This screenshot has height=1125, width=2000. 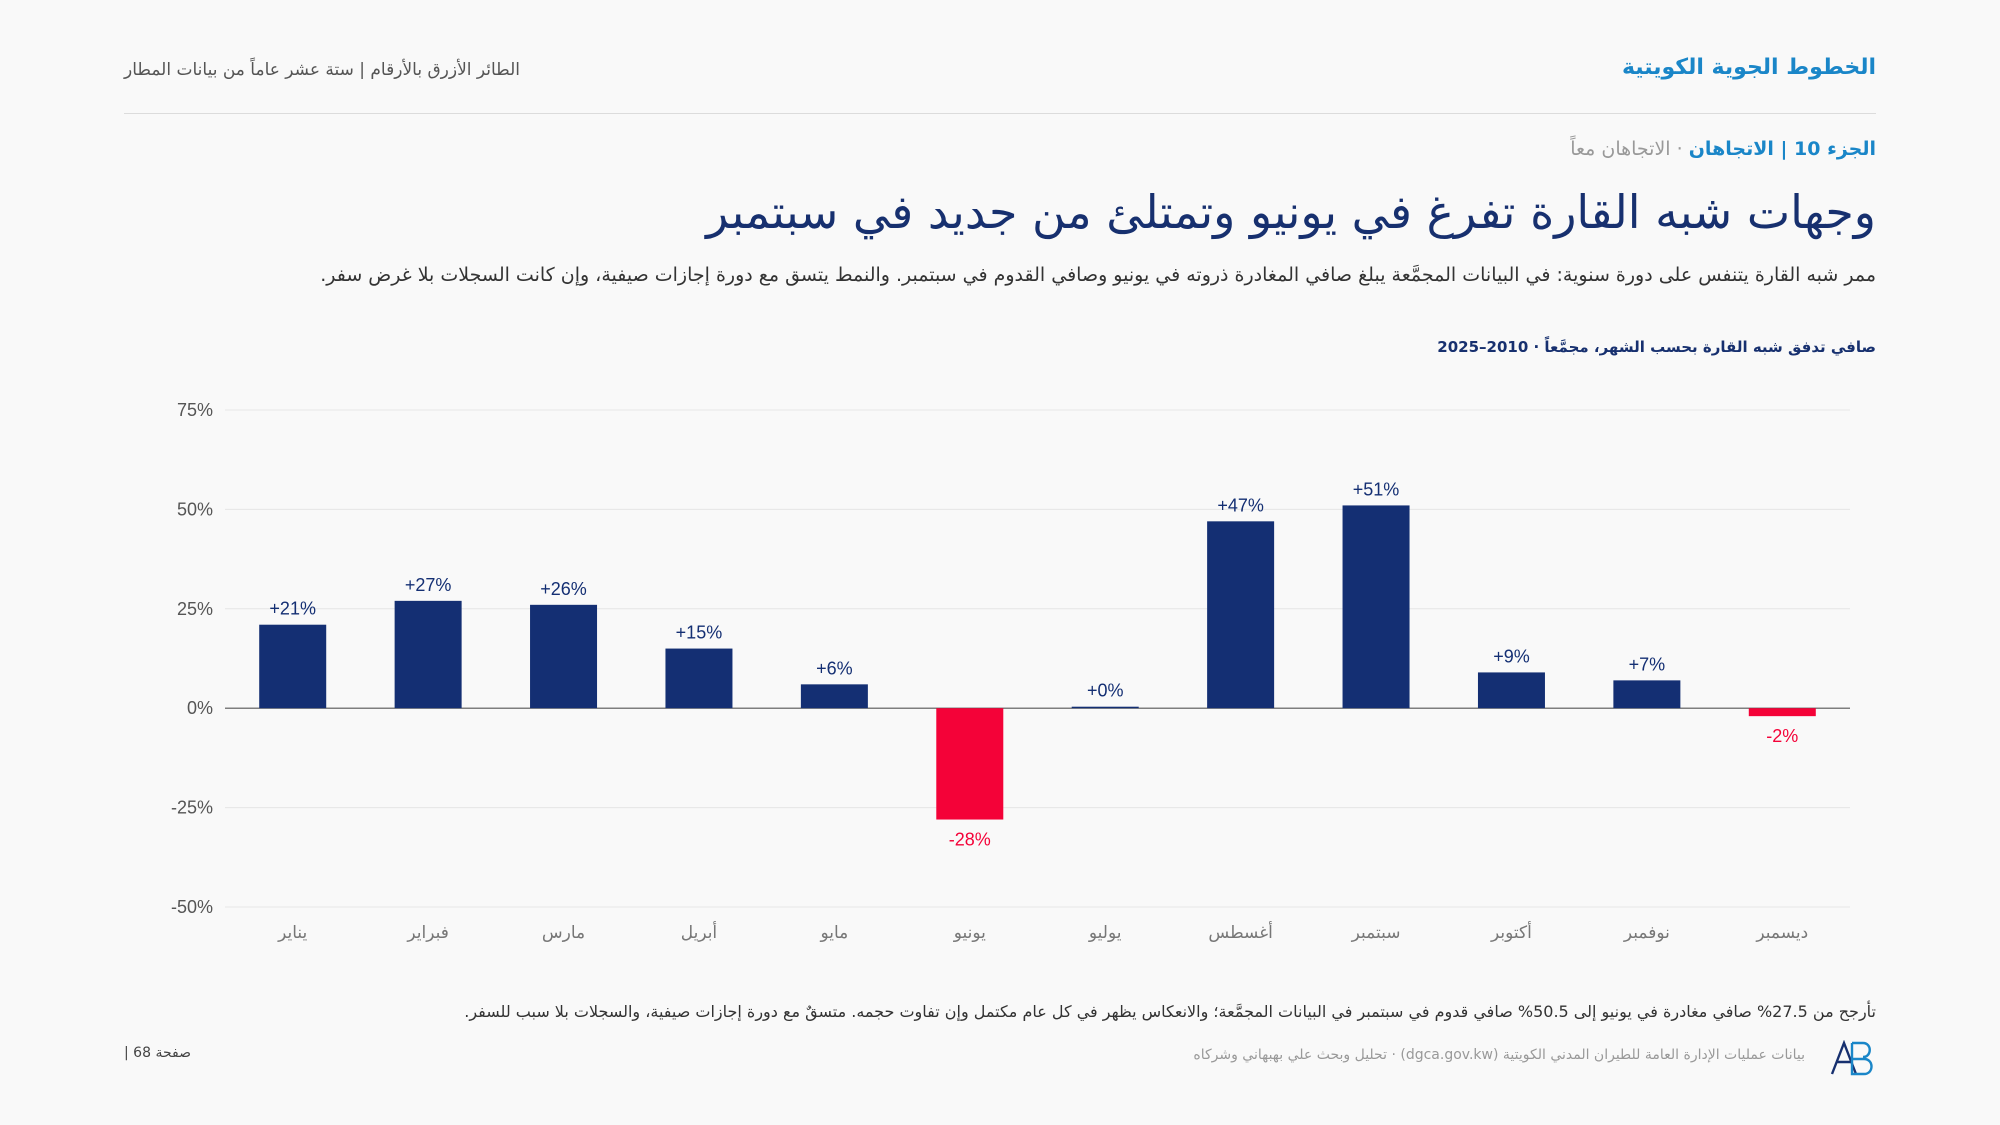 What do you see at coordinates (195, 509) in the screenshot?
I see `y-tick-label: 50%` at bounding box center [195, 509].